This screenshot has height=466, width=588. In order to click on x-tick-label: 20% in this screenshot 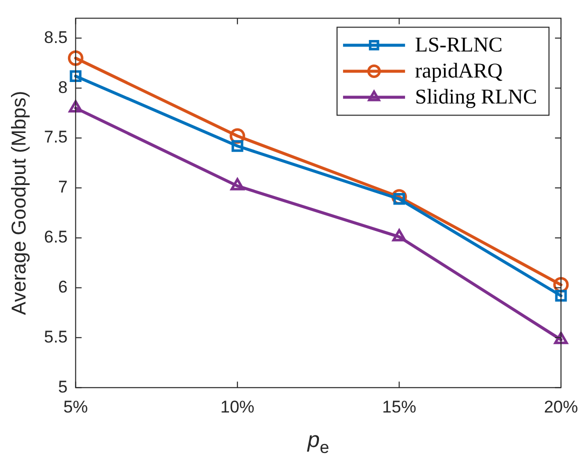, I will do `click(561, 406)`.